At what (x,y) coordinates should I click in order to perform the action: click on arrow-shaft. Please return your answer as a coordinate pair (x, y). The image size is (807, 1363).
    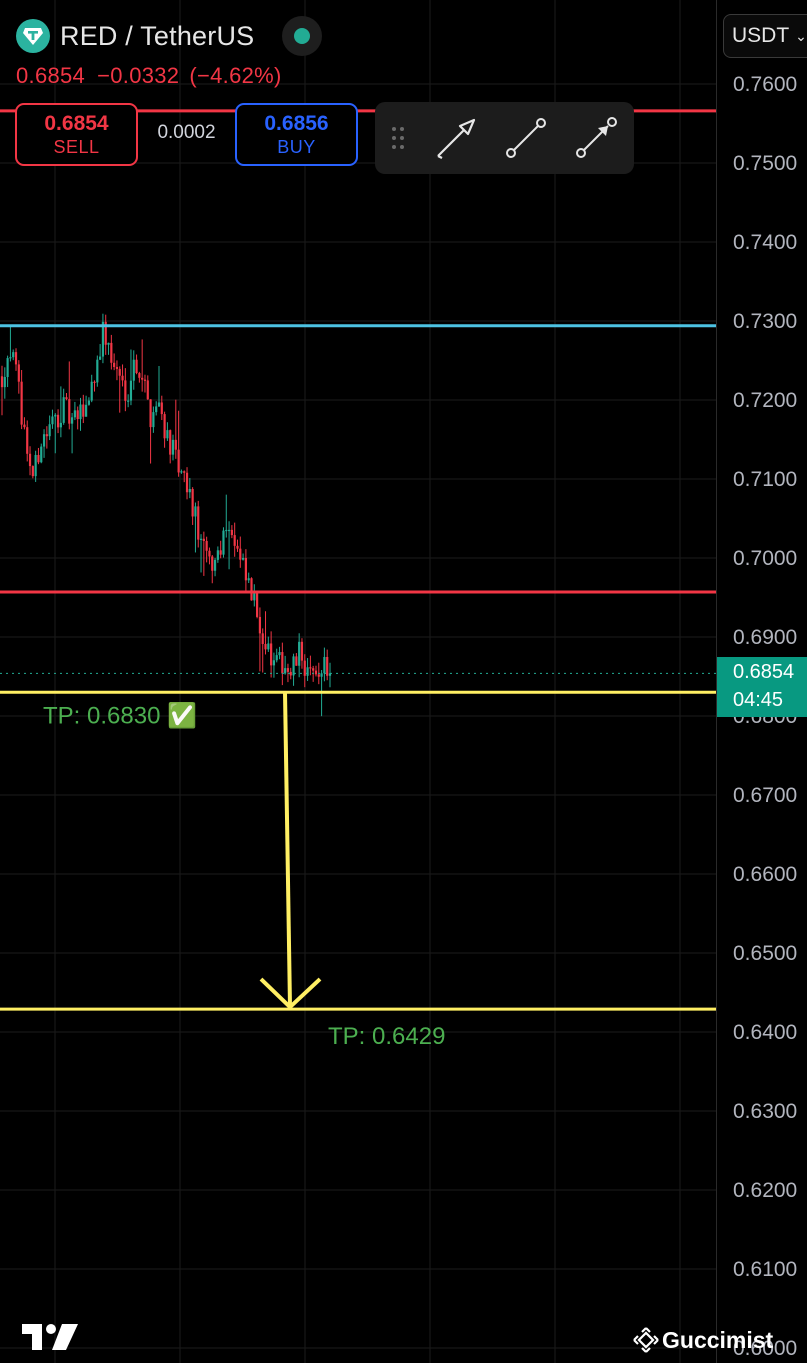
    Looking at the image, I should click on (287, 850).